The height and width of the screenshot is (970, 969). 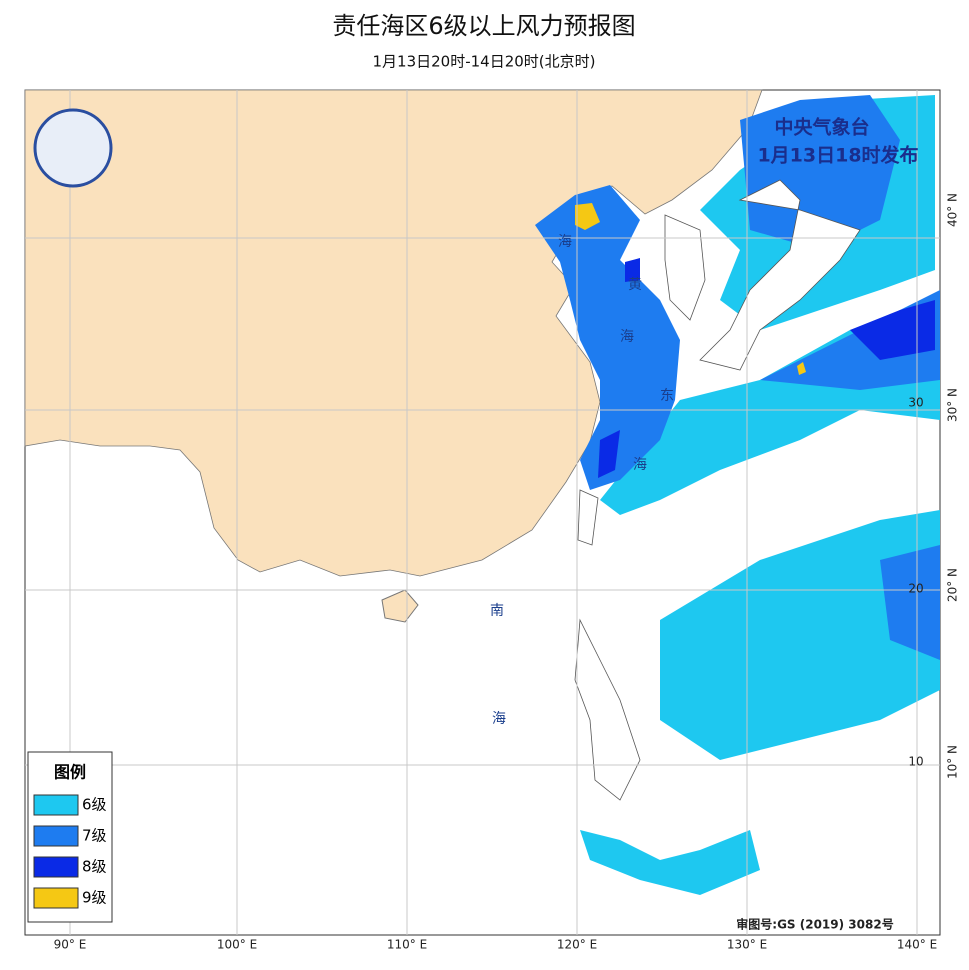 I want to click on lon-label: 130° E, so click(x=747, y=945).